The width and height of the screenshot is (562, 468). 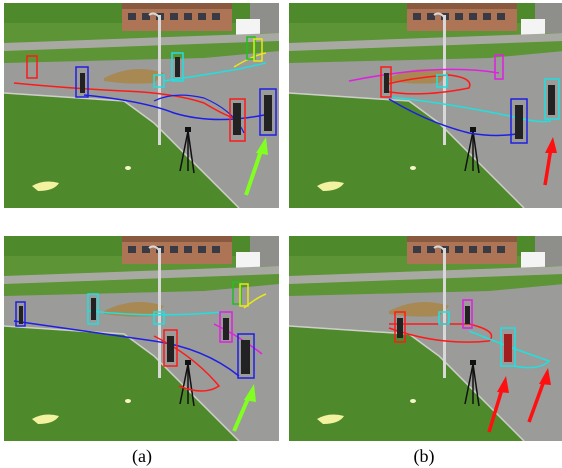 I want to click on caption-a: (a), so click(x=142, y=456).